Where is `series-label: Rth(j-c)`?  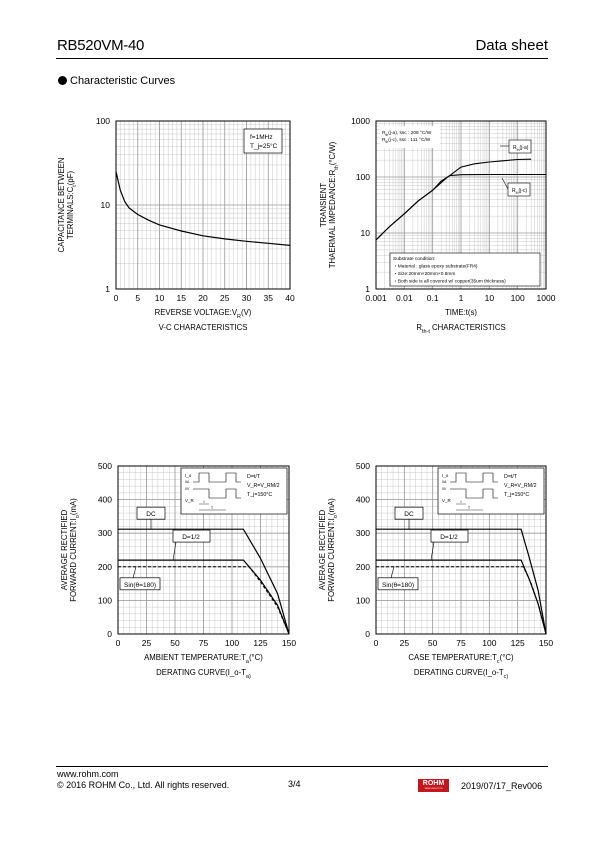
series-label: Rth(j-c) is located at coordinates (519, 191).